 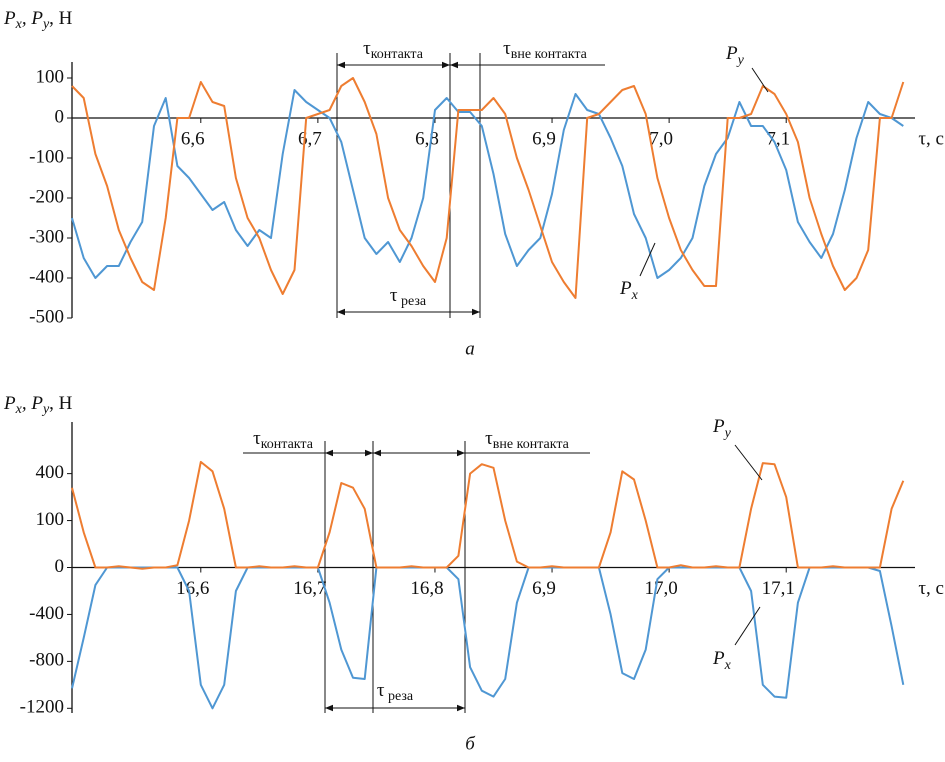 I want to click on y-tick-label: -100, so click(x=46, y=156).